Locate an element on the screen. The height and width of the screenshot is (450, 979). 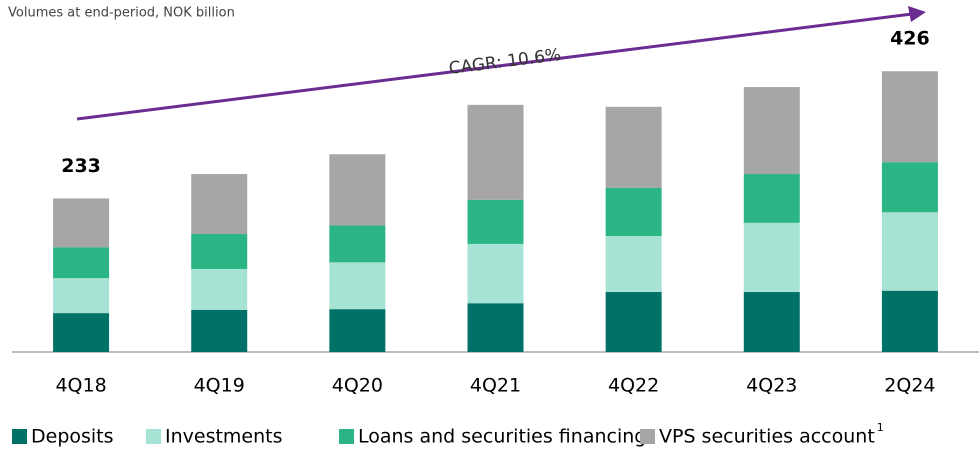
x-tick-label: 4Q19 is located at coordinates (219, 386).